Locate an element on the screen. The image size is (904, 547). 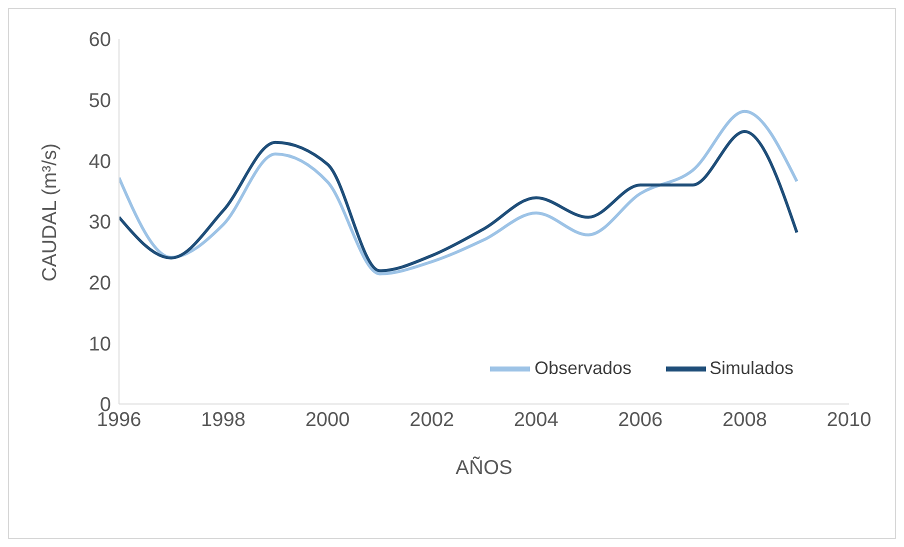
x-tick-label: 1998 is located at coordinates (223, 420).